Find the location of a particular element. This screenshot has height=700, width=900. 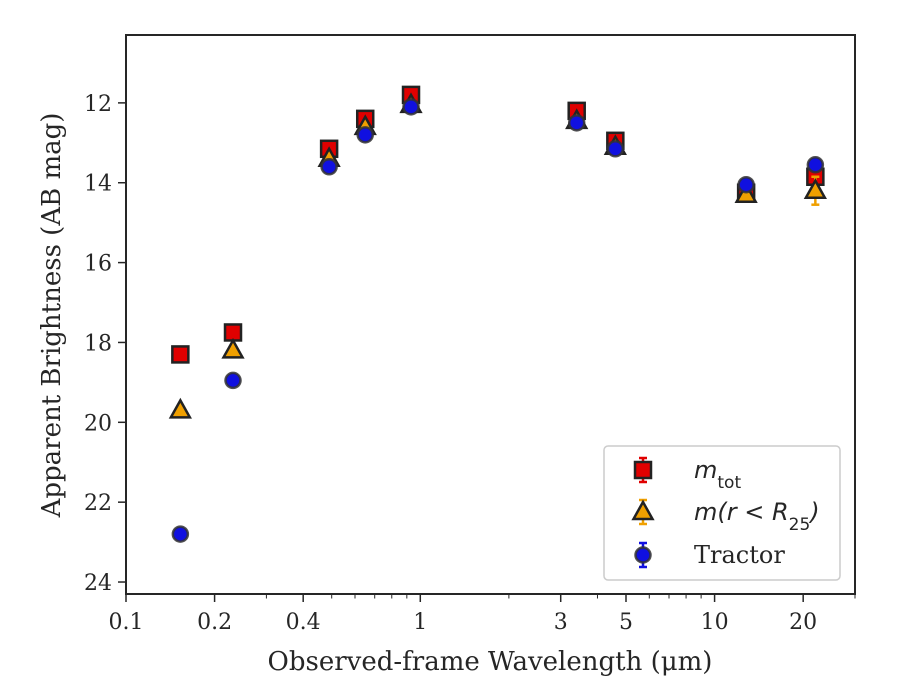

y-tick-label: 20 is located at coordinates (98, 423).